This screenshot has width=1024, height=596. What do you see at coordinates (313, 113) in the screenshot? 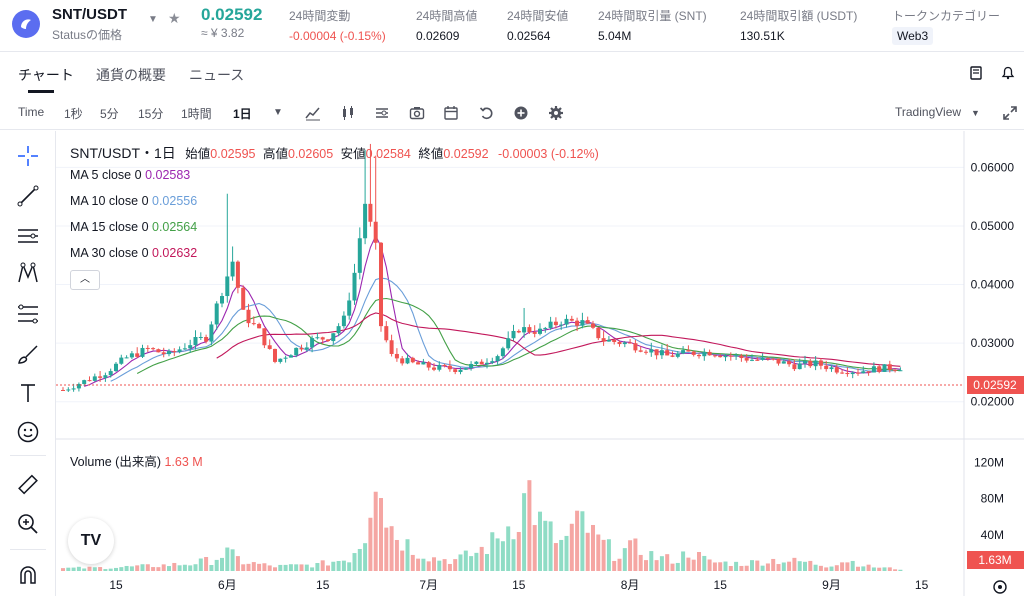
I see `indicator-icon` at bounding box center [313, 113].